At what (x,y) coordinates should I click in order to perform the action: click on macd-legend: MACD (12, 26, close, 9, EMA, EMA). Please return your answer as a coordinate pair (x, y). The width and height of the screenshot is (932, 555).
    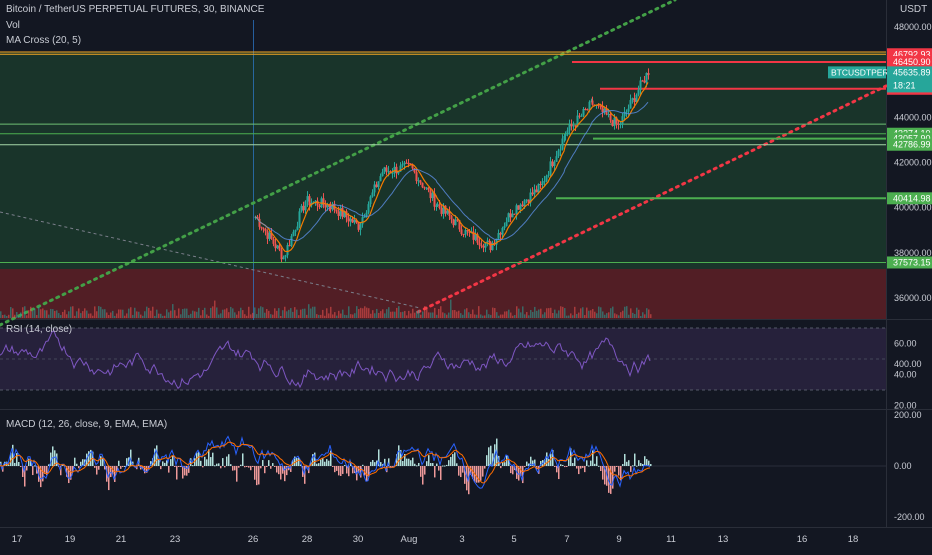
    Looking at the image, I should click on (87, 424).